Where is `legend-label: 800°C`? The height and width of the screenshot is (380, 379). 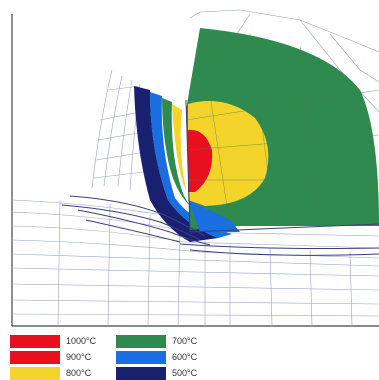
legend-label: 800°C is located at coordinates (79, 373).